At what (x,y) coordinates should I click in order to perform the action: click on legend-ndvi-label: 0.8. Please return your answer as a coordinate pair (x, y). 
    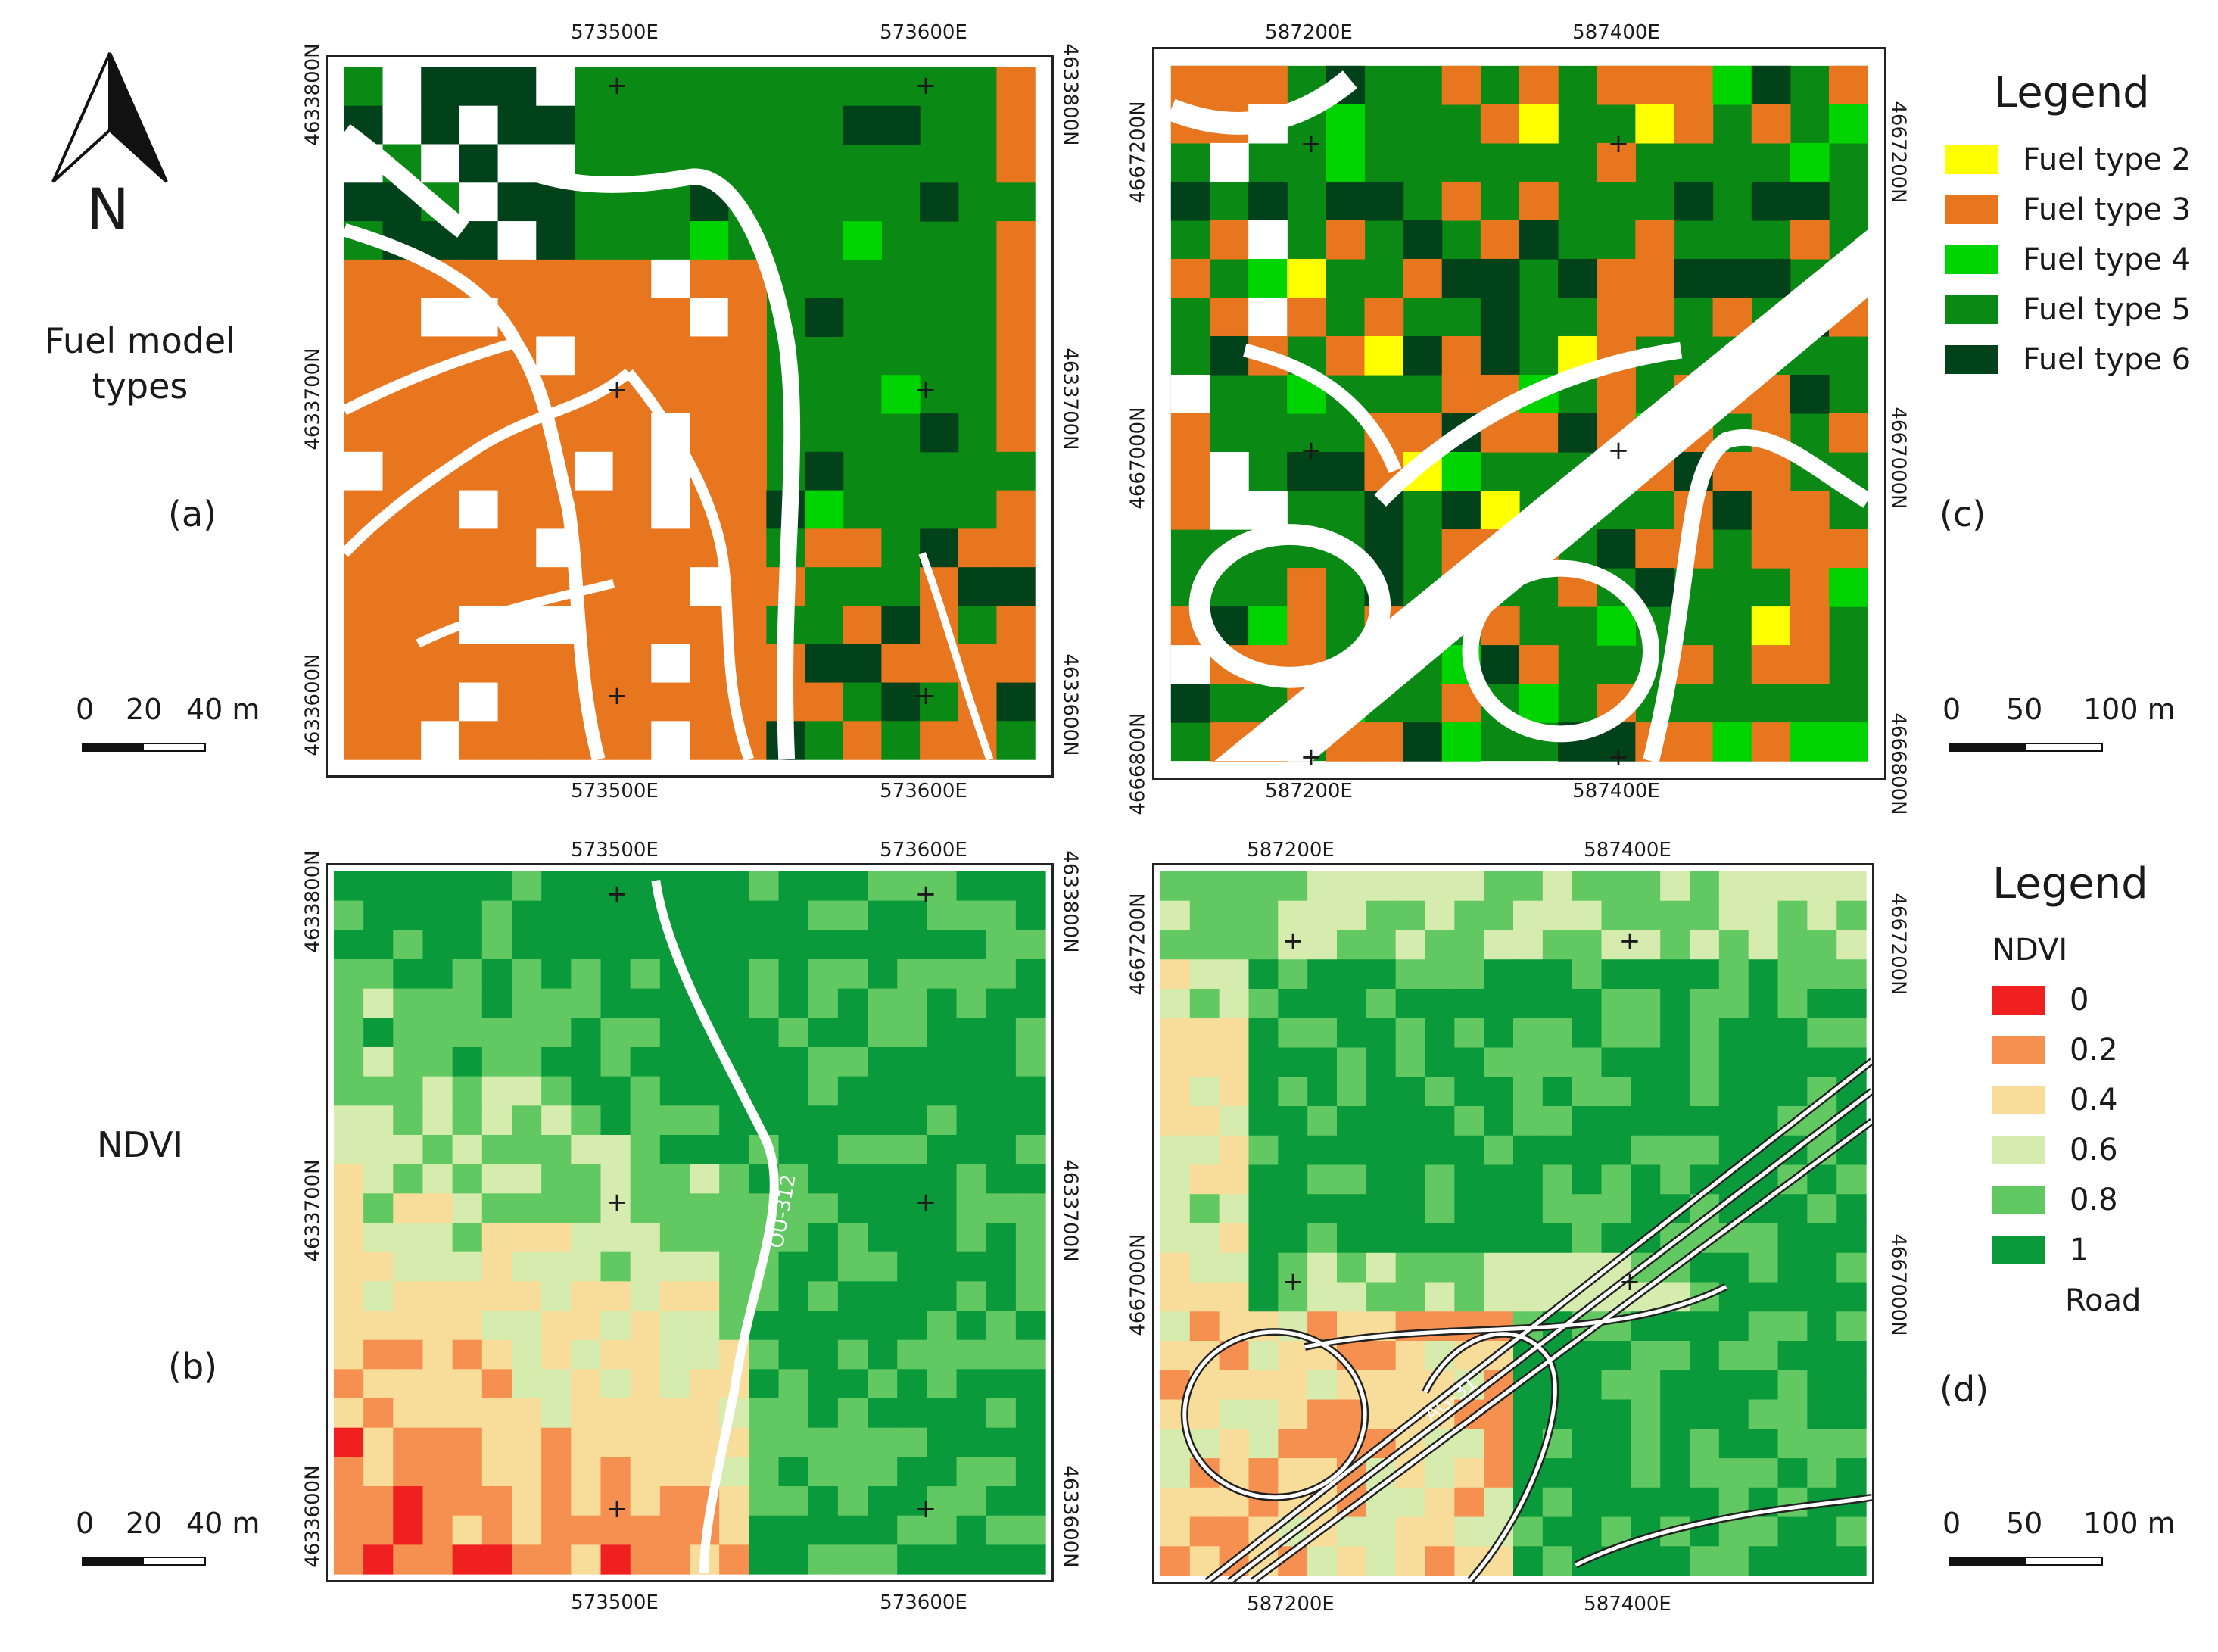
    Looking at the image, I should click on (2094, 1200).